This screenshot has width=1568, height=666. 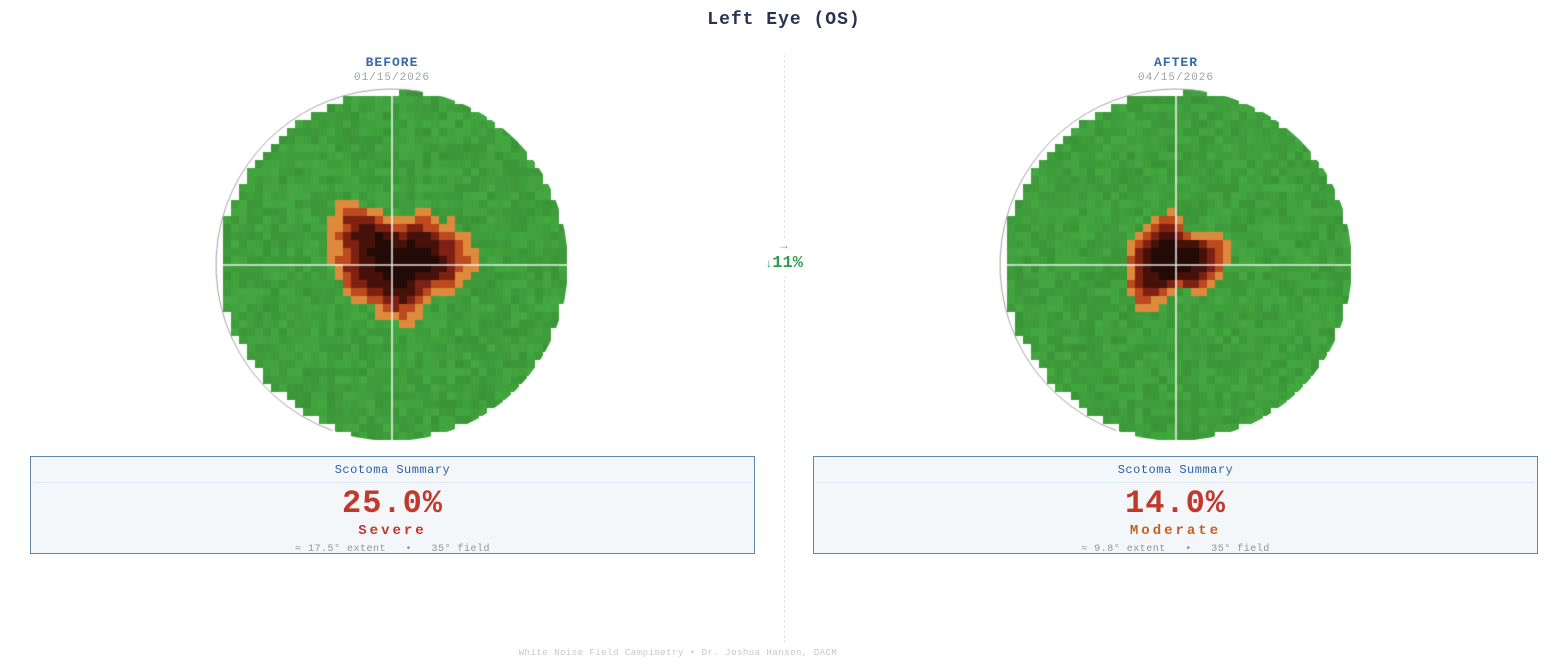 I want to click on summary-details: ≈ 9.8° extent • 35° field, so click(x=1175, y=549).